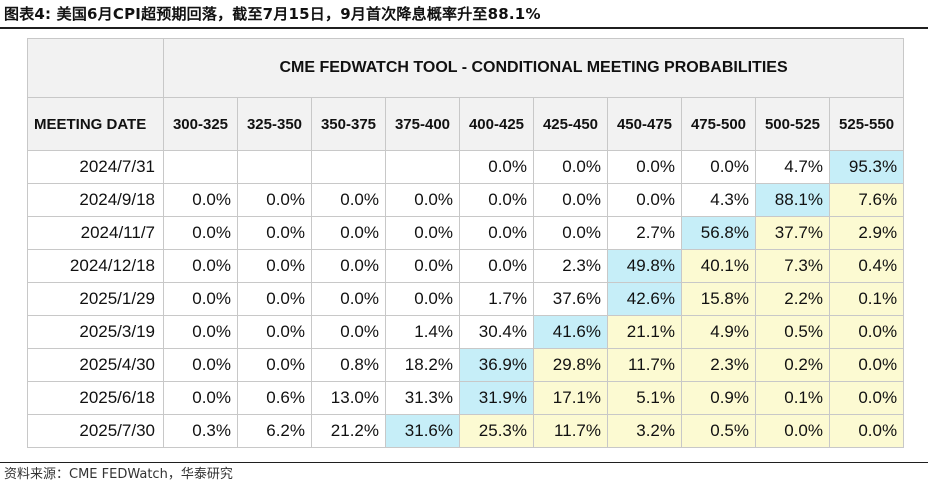 This screenshot has height=487, width=928. What do you see at coordinates (95, 398) in the screenshot?
I see `meeting-date-cell: 2025/6/18` at bounding box center [95, 398].